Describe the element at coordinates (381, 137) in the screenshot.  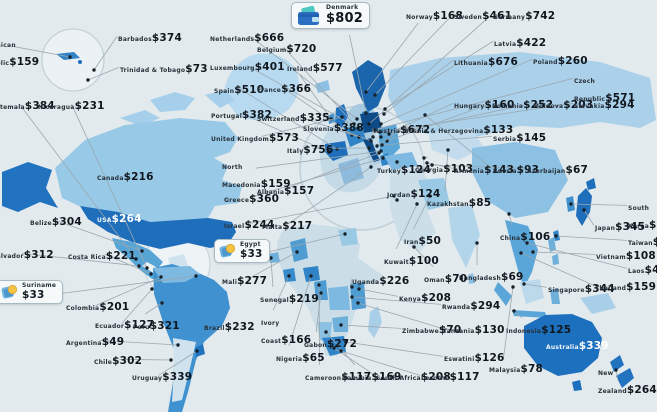
I see `marker-dot-hungary` at that location.